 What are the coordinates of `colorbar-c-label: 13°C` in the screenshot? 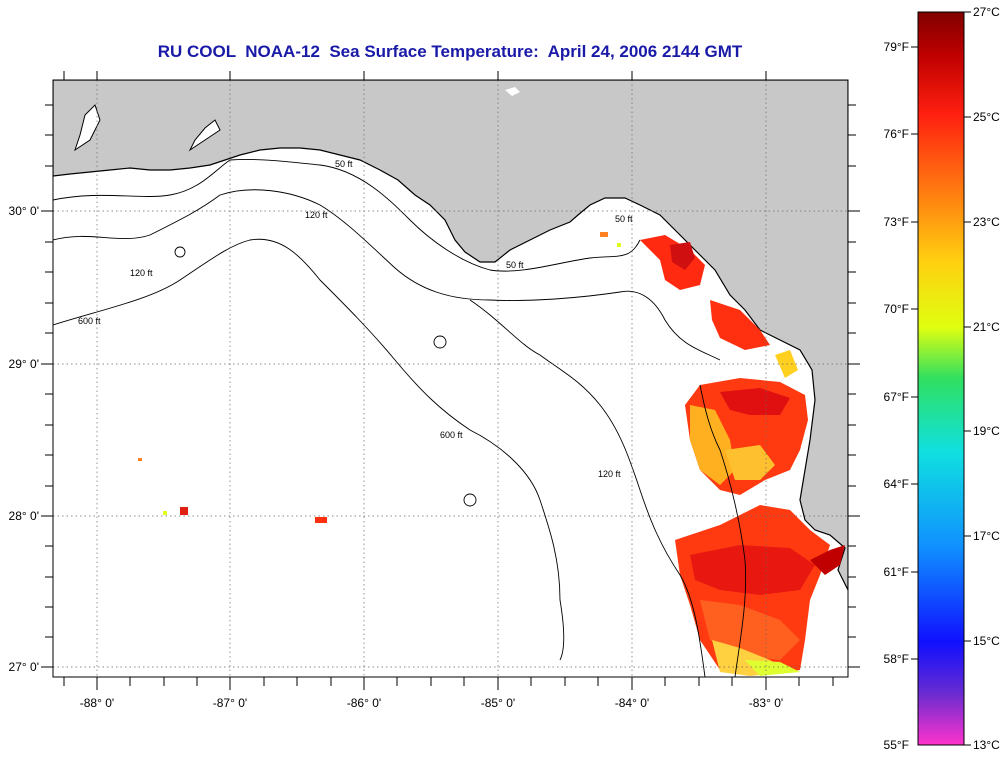 It's located at (986, 745).